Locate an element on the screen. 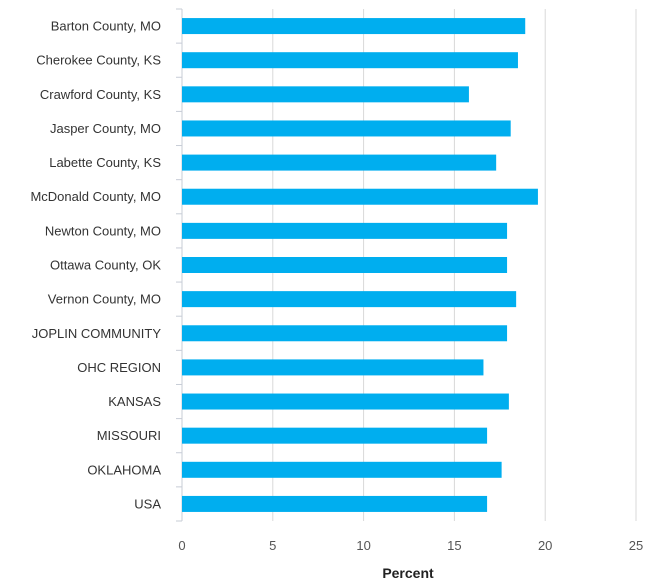  category-label: Jasper County, MO is located at coordinates (105, 128).